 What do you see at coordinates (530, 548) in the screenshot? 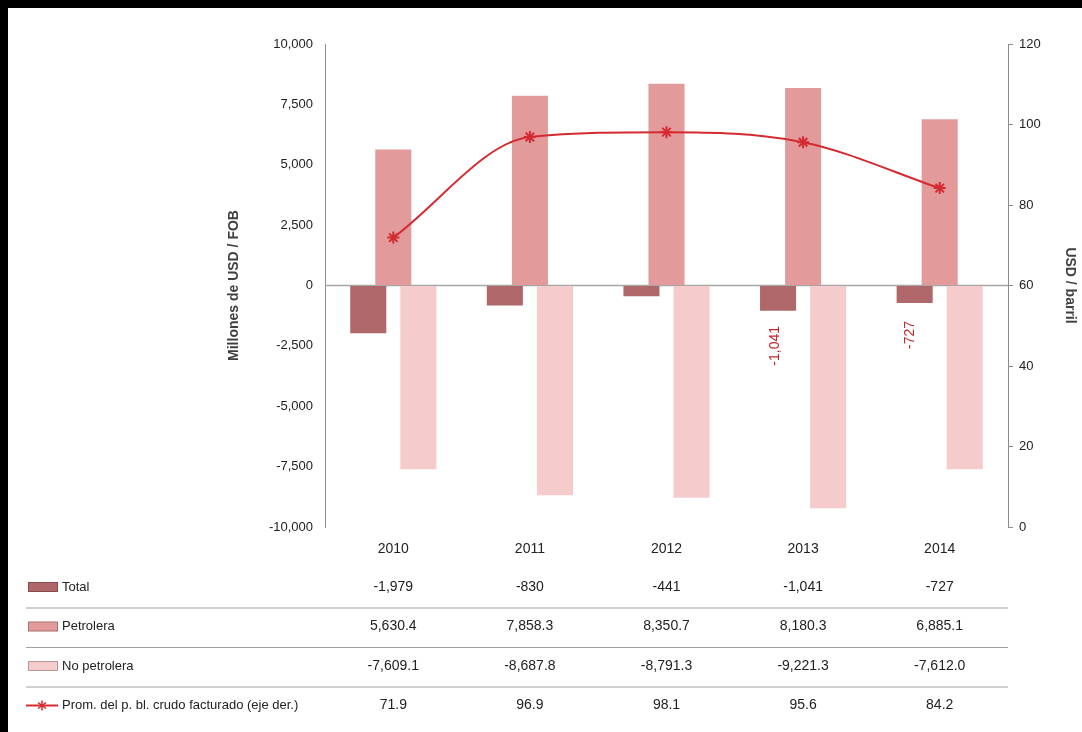
I see `x-tick-label: 2011` at bounding box center [530, 548].